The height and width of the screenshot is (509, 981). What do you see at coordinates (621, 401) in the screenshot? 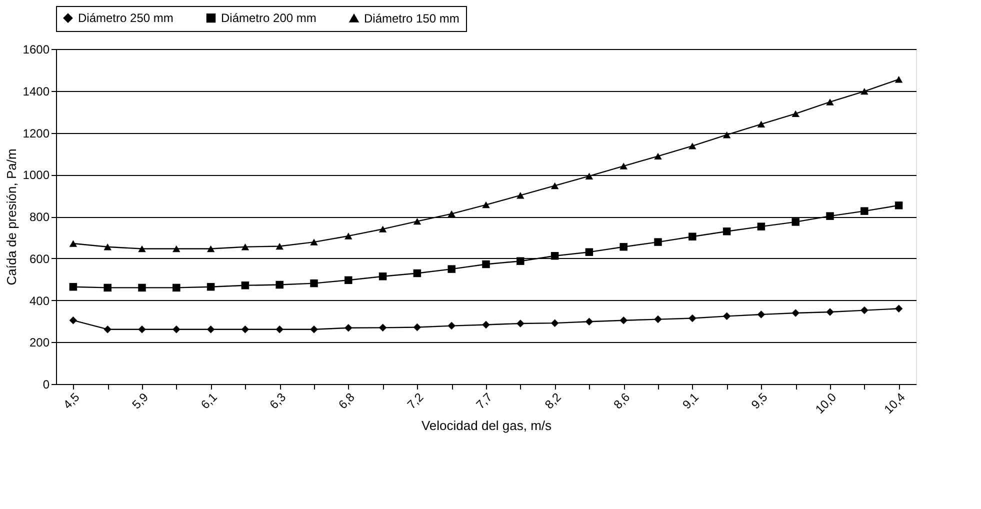
I see `x-tick-label: 8,6` at bounding box center [621, 401].